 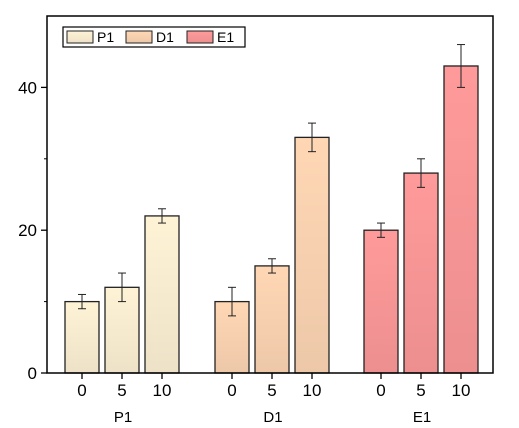 I want to click on y-tick-label-20: 20, so click(x=27, y=230).